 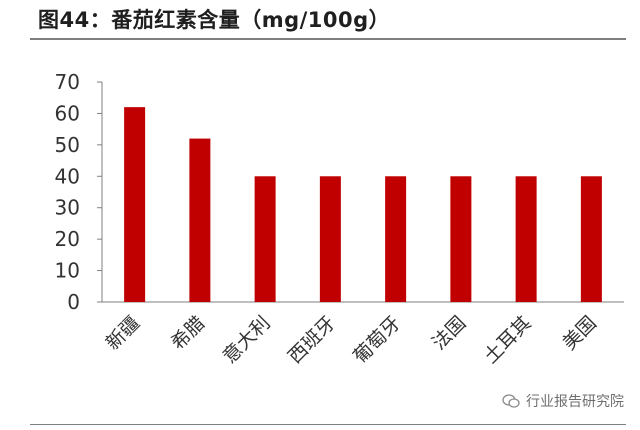 I want to click on x-tick-label: 葡萄牙, so click(x=377, y=340).